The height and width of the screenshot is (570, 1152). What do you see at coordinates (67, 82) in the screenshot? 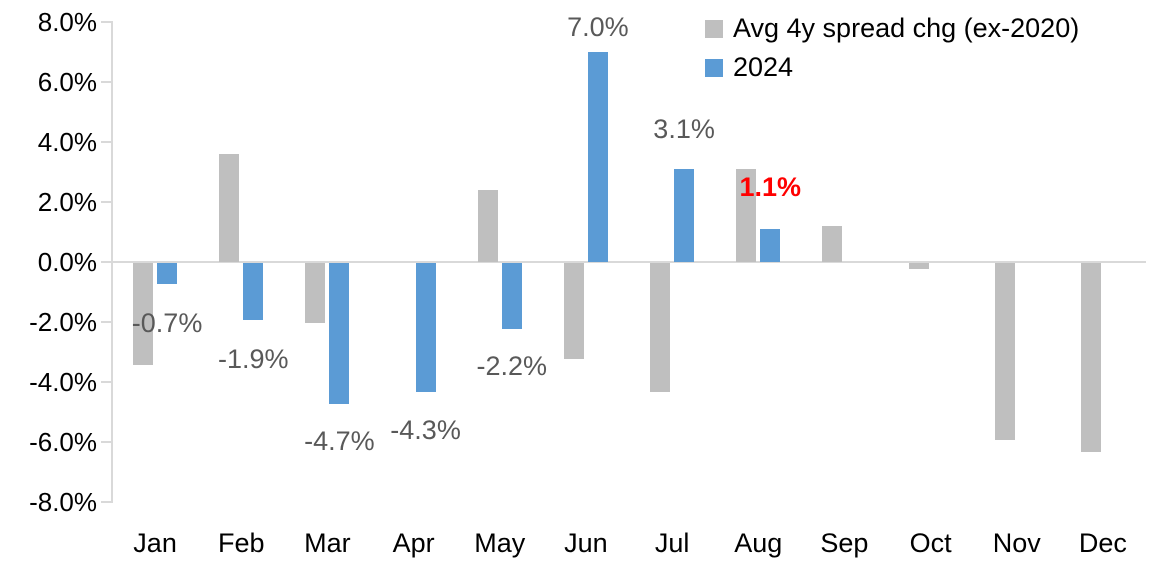
I see `y-axis-tick-label: 6.0%` at bounding box center [67, 82].